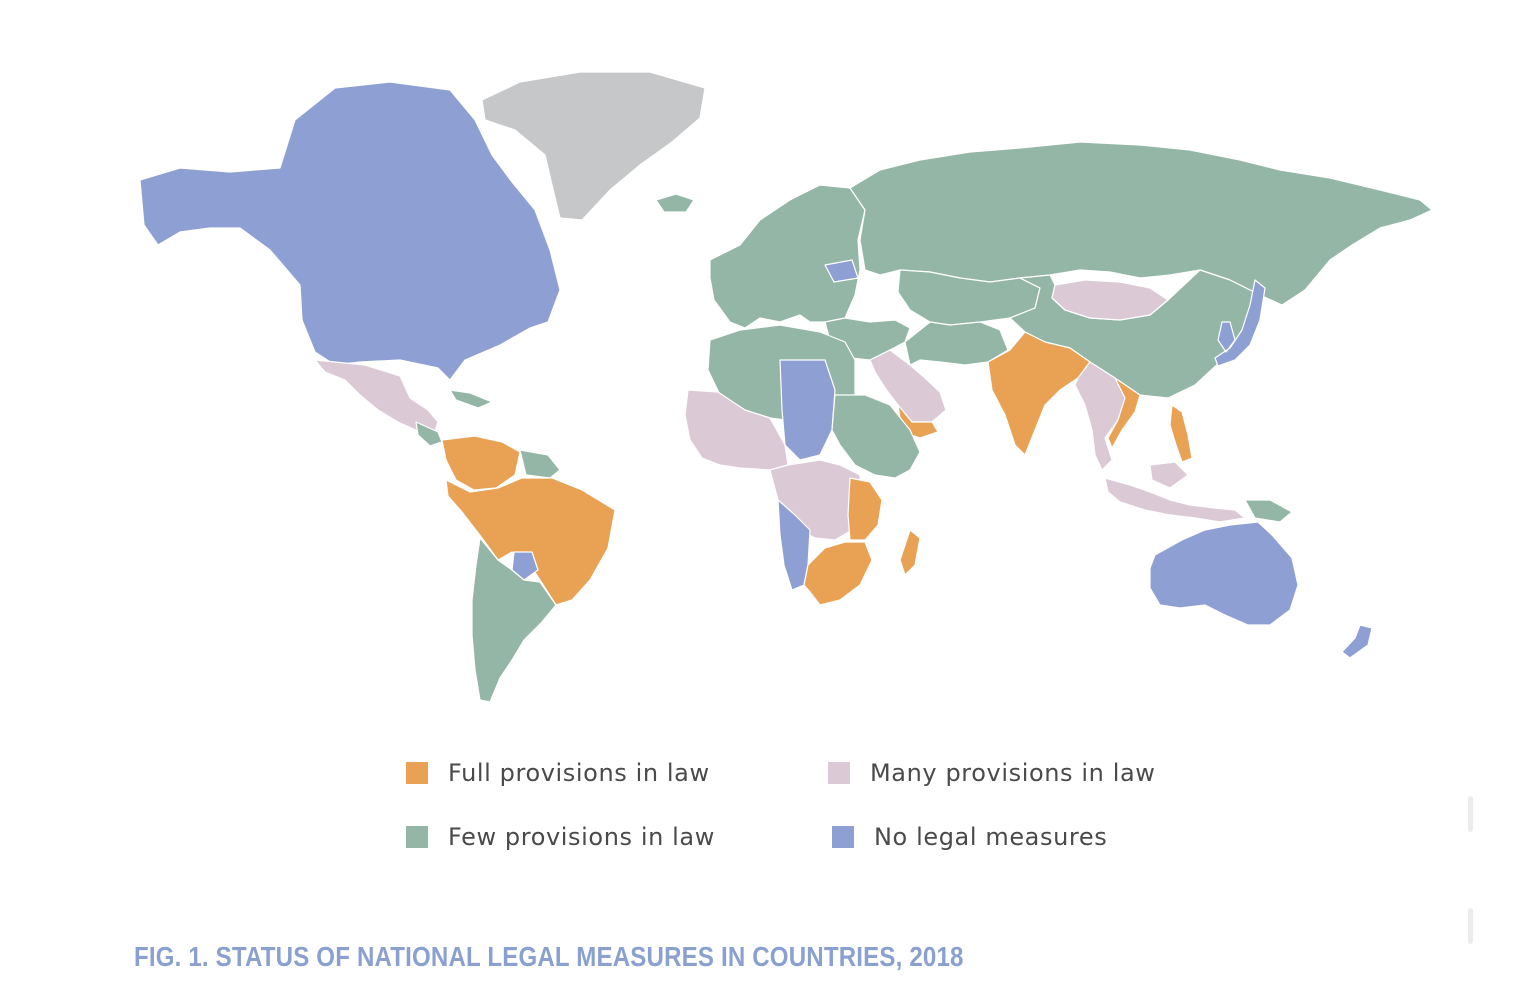 The height and width of the screenshot is (1006, 1524). What do you see at coordinates (579, 773) in the screenshot?
I see `legend-label-full: Full provisions in law` at bounding box center [579, 773].